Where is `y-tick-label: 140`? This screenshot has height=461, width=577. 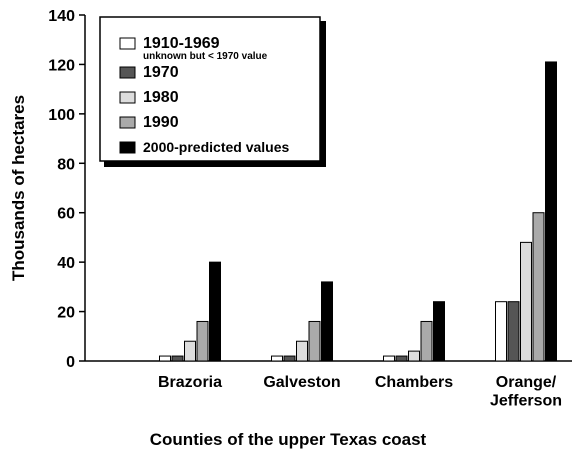
y-tick-label: 140 is located at coordinates (61, 16).